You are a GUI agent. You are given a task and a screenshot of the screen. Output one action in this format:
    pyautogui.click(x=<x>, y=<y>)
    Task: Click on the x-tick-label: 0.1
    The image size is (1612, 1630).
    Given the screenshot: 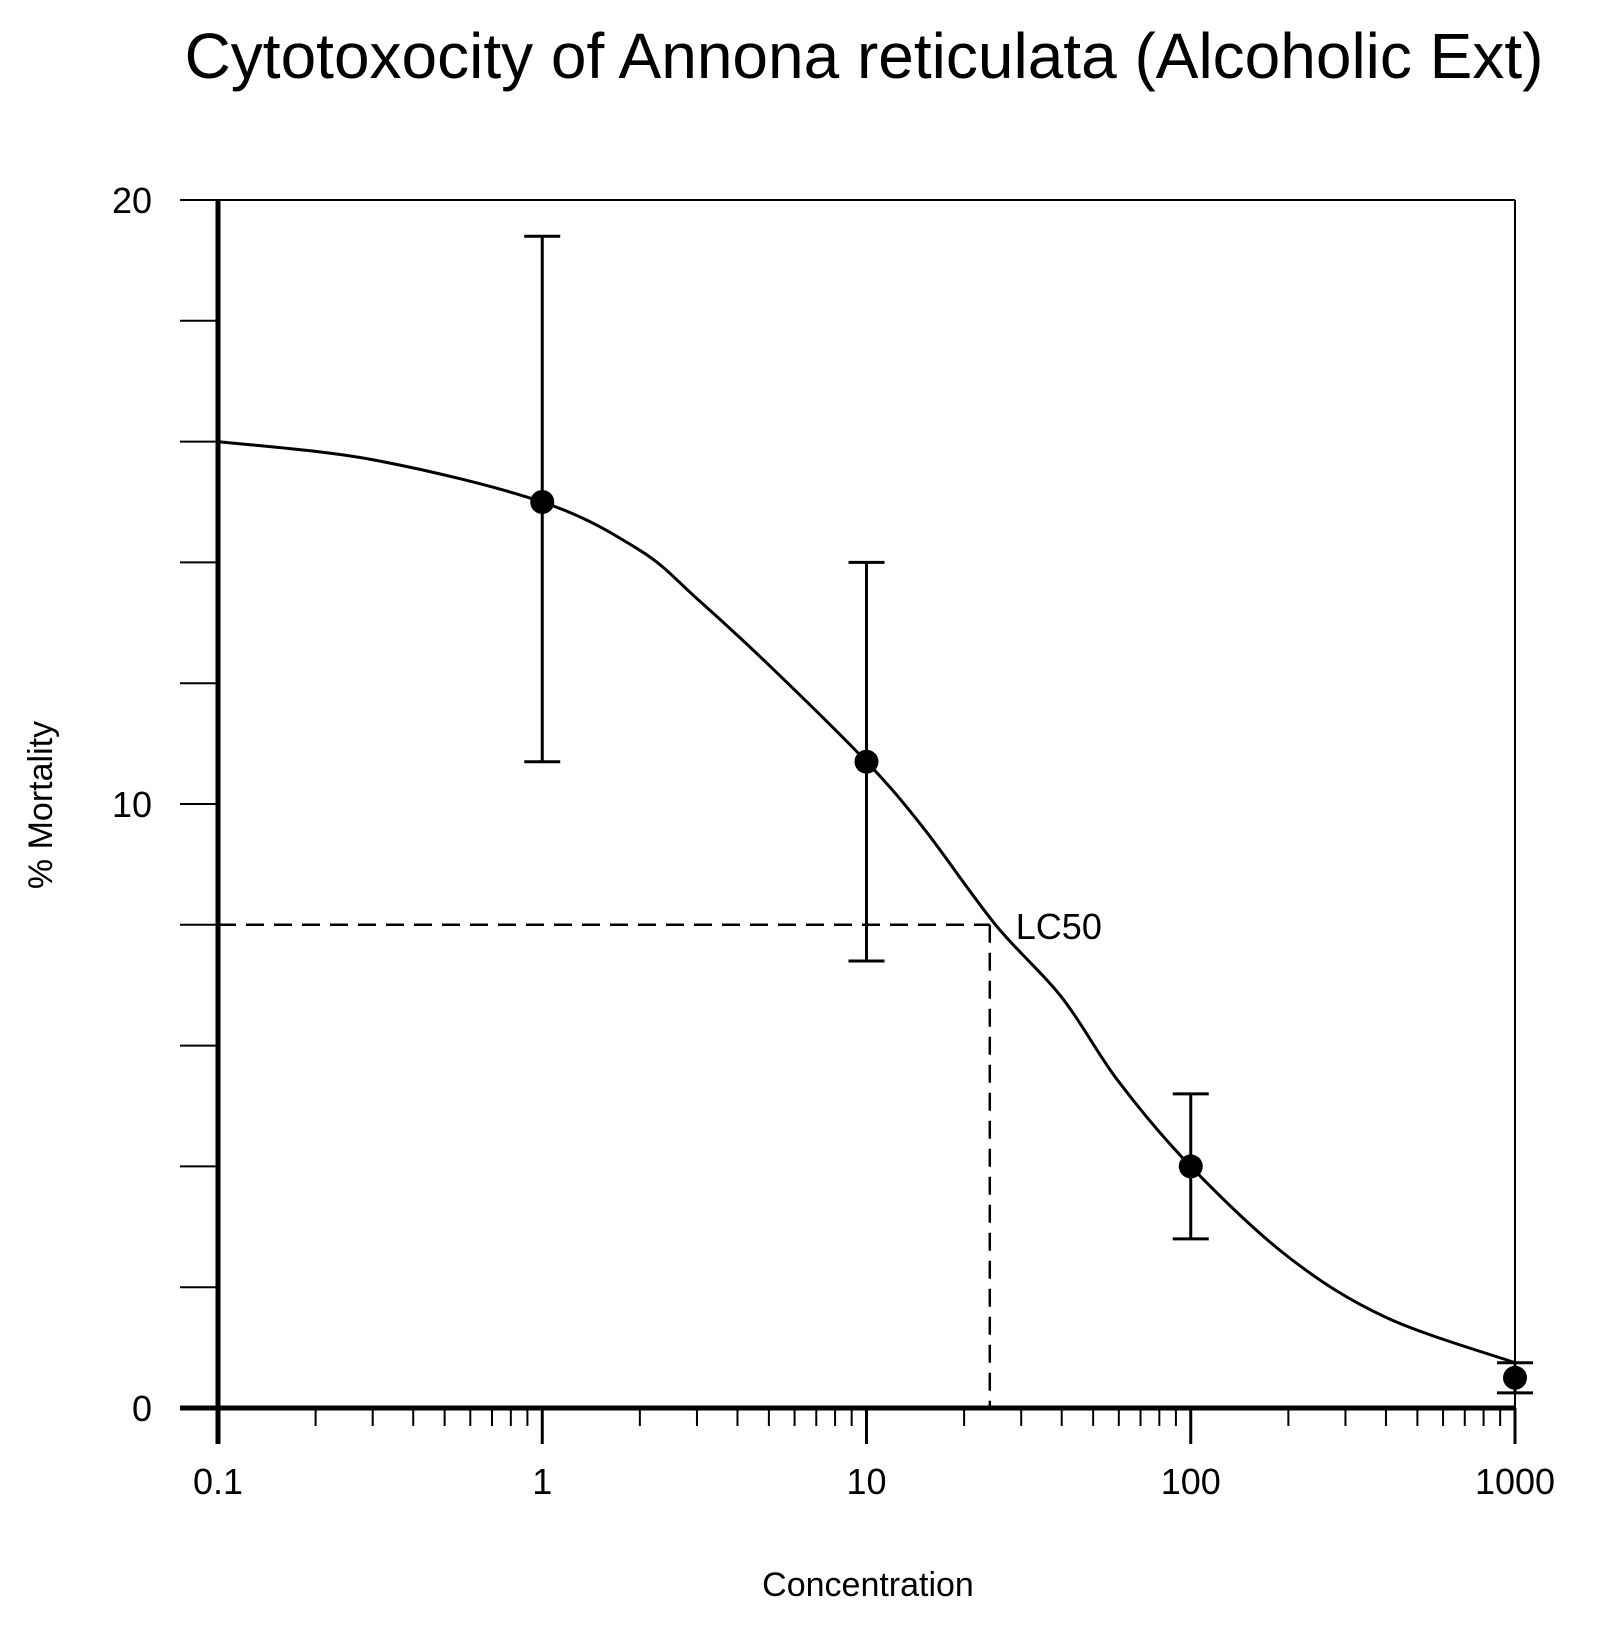 What is the action you would take?
    pyautogui.click(x=218, y=1481)
    